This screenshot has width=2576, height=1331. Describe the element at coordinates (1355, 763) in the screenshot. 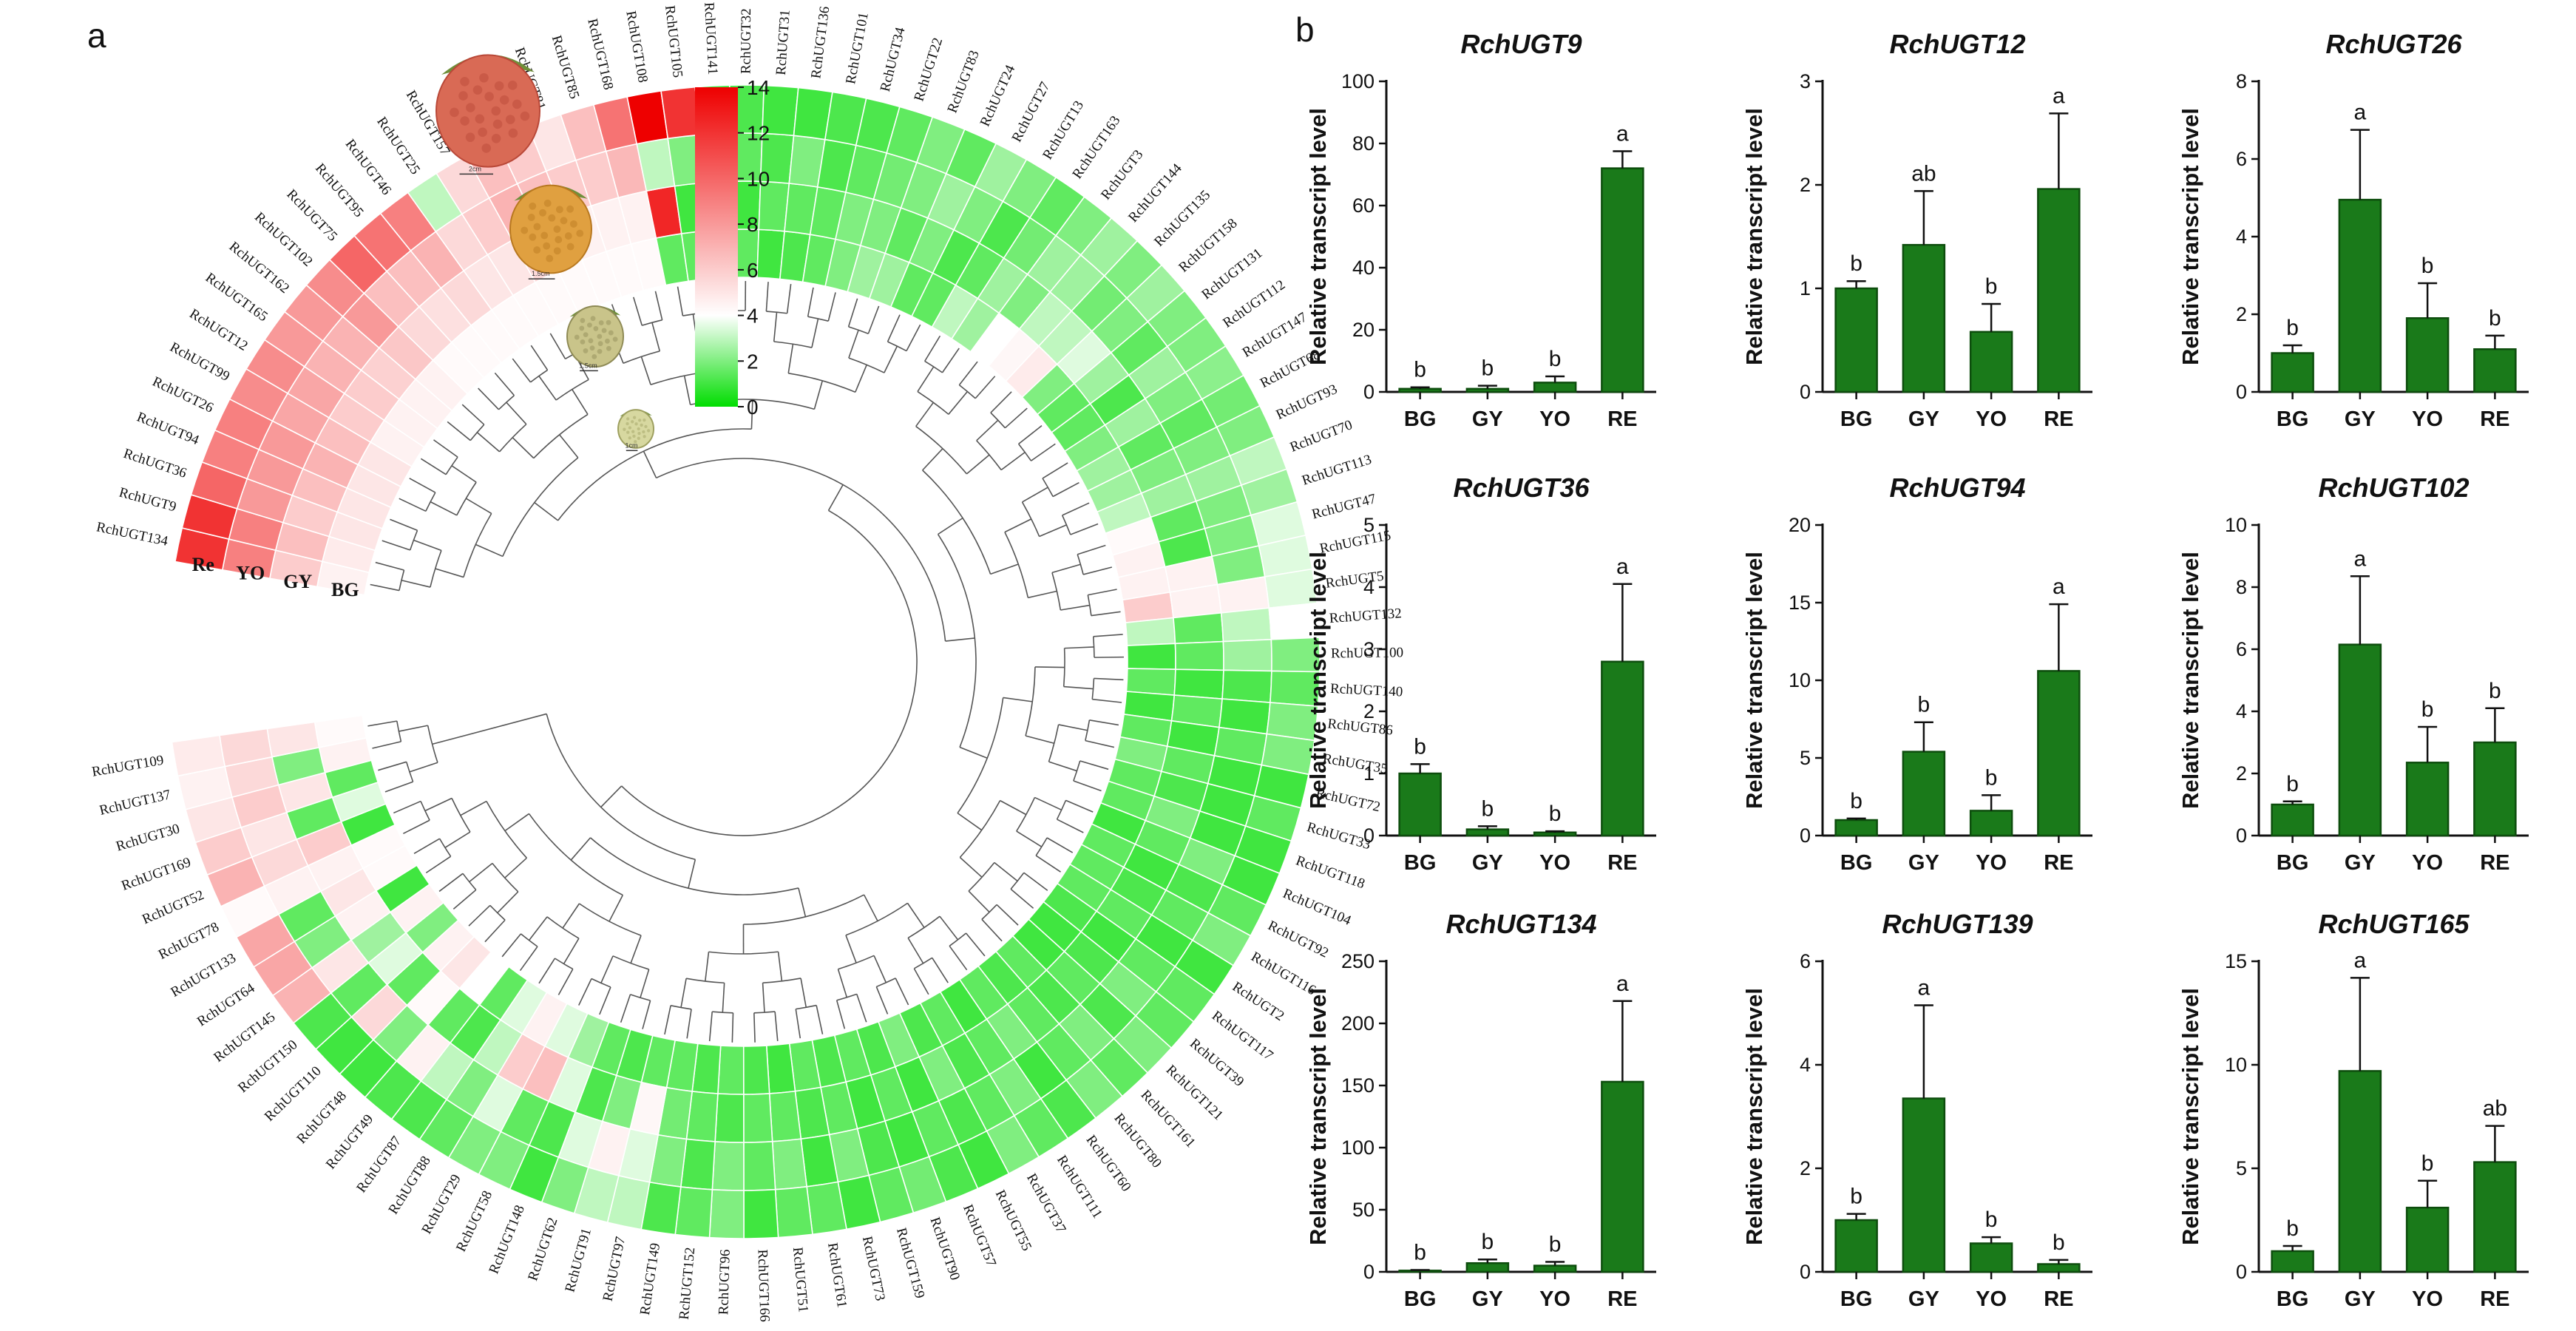

I see `gene-label: RchUGT35` at that location.